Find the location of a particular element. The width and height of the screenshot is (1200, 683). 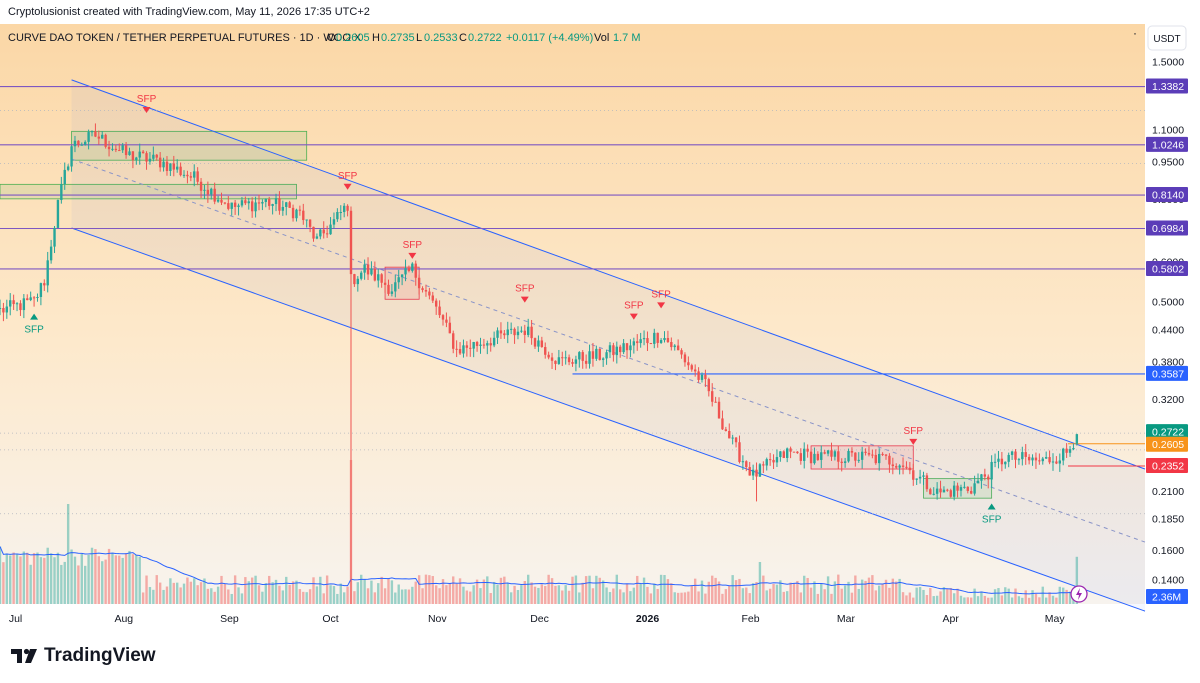

level-badge-text: 0.5802 is located at coordinates (1168, 269).